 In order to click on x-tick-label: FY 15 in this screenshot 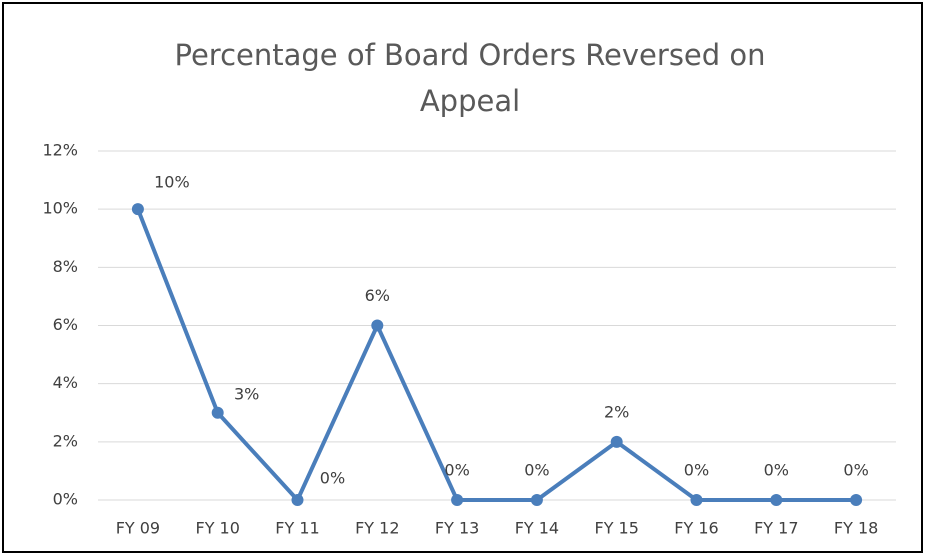, I will do `click(616, 528)`.